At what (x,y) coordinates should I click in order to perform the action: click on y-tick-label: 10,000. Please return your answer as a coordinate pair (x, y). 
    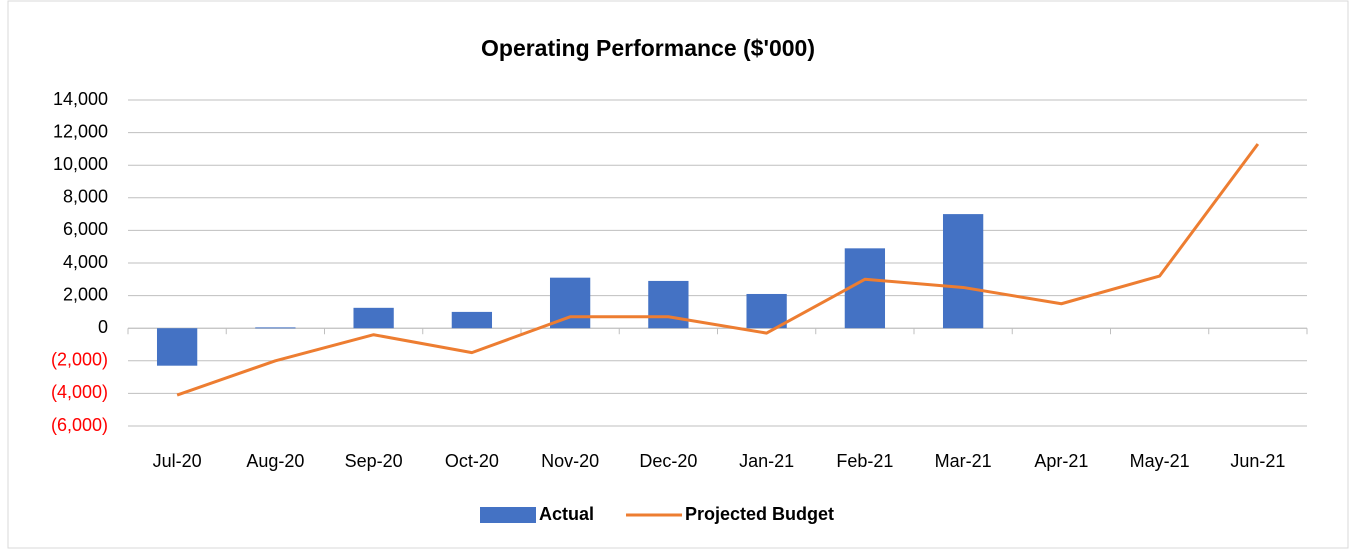
    Looking at the image, I should click on (80, 164).